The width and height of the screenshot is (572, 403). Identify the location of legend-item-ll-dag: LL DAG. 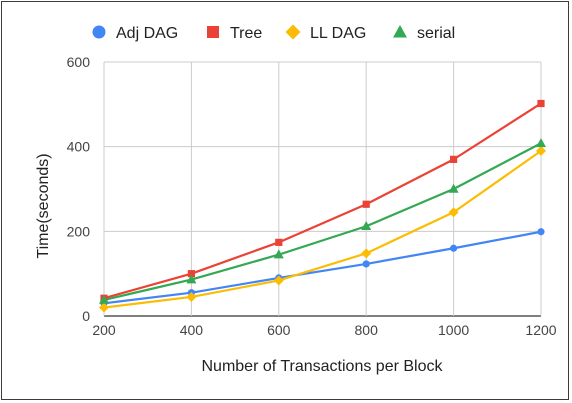
(325, 33).